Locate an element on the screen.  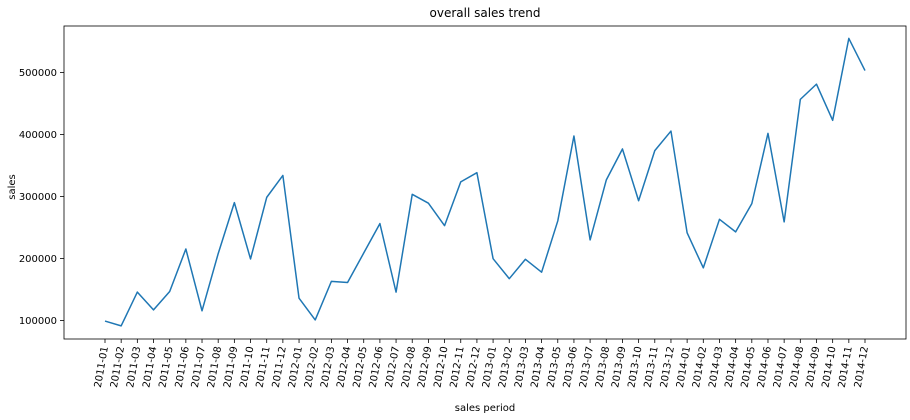
x-tick-label: 2014-04 is located at coordinates (733, 367).